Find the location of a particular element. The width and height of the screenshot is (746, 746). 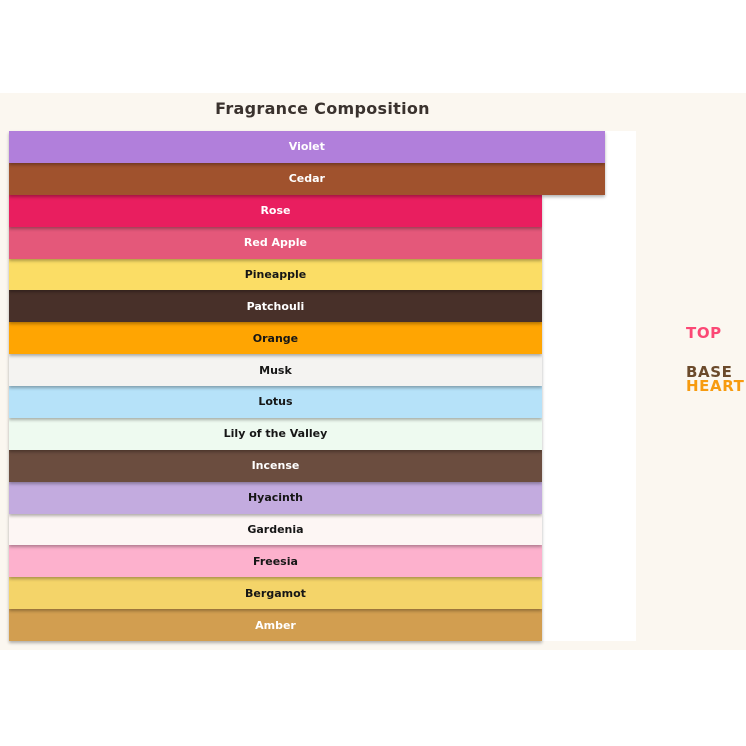

bar-label: Hyacinth is located at coordinates (275, 498).